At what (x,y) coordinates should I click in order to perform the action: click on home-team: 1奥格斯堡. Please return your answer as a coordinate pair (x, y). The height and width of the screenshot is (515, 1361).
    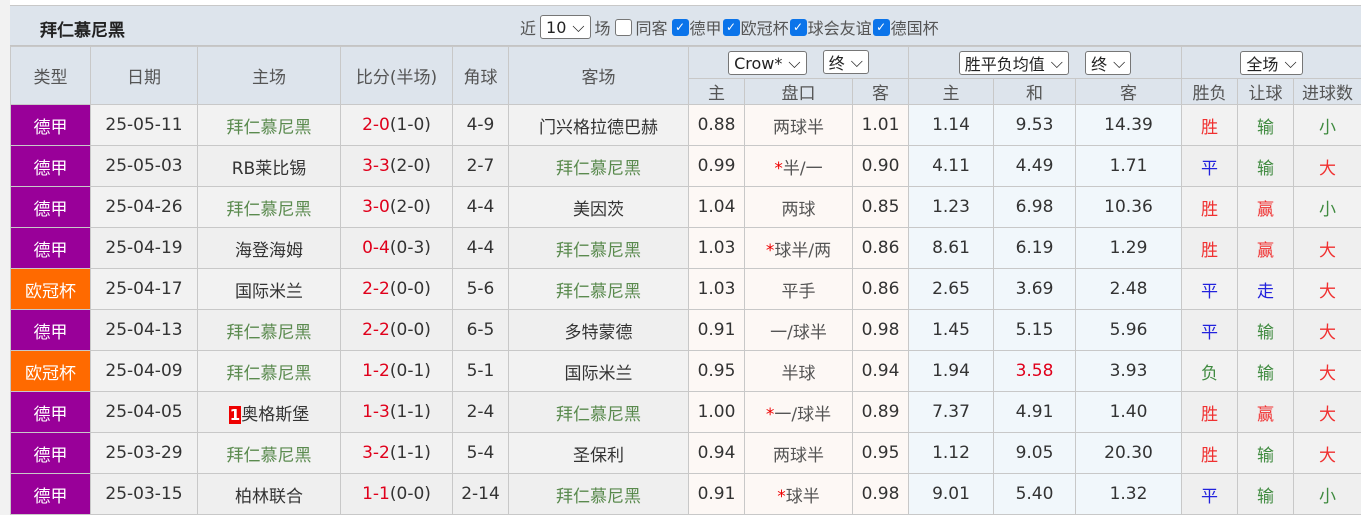
    Looking at the image, I should click on (269, 412).